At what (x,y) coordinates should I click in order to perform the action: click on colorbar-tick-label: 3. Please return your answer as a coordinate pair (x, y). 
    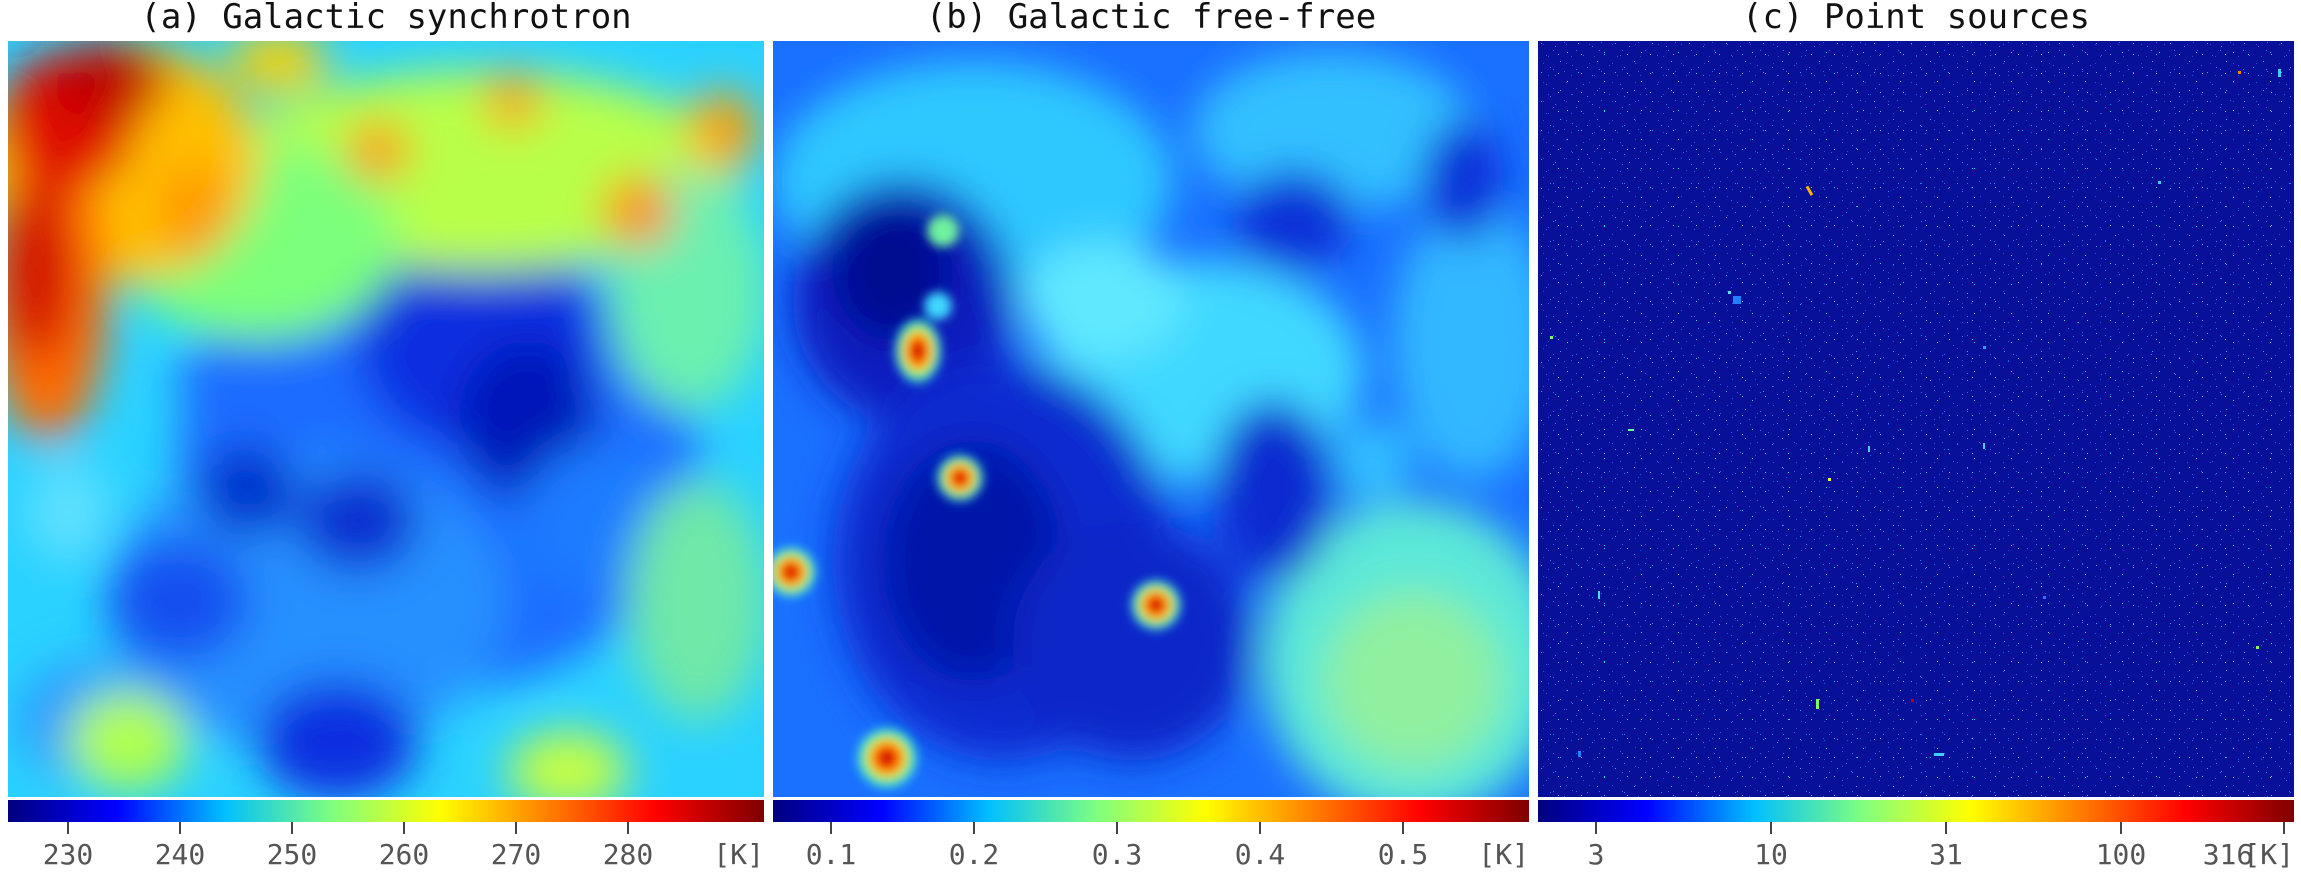
    Looking at the image, I should click on (1596, 854).